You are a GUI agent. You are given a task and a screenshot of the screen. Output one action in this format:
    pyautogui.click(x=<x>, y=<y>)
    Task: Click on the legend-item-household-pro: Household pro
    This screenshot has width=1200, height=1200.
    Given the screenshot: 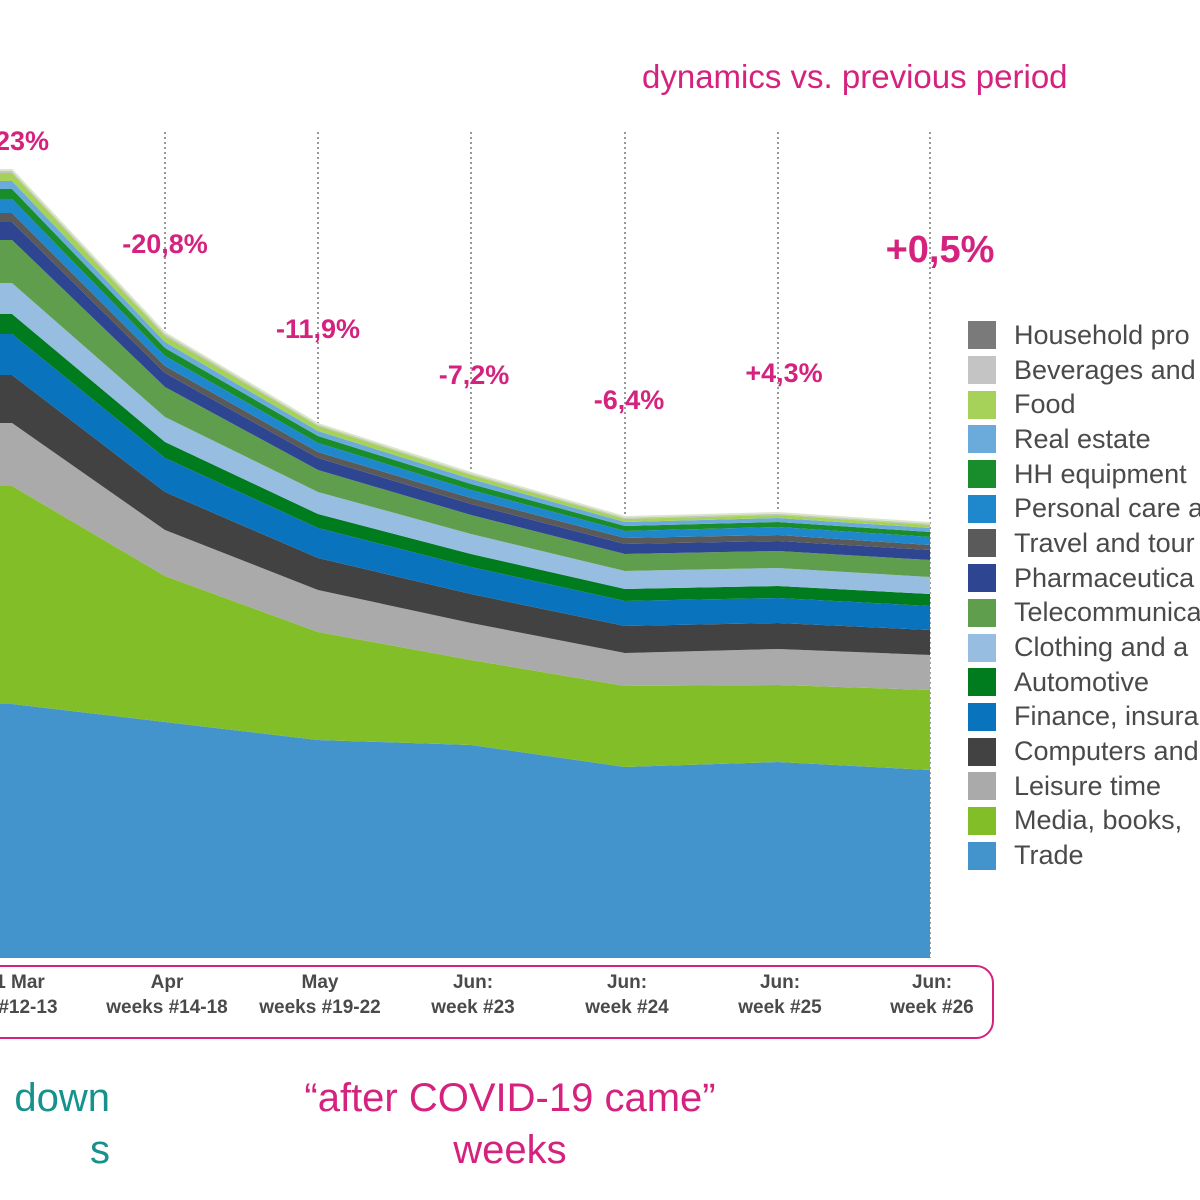 What is the action you would take?
    pyautogui.click(x=1084, y=335)
    